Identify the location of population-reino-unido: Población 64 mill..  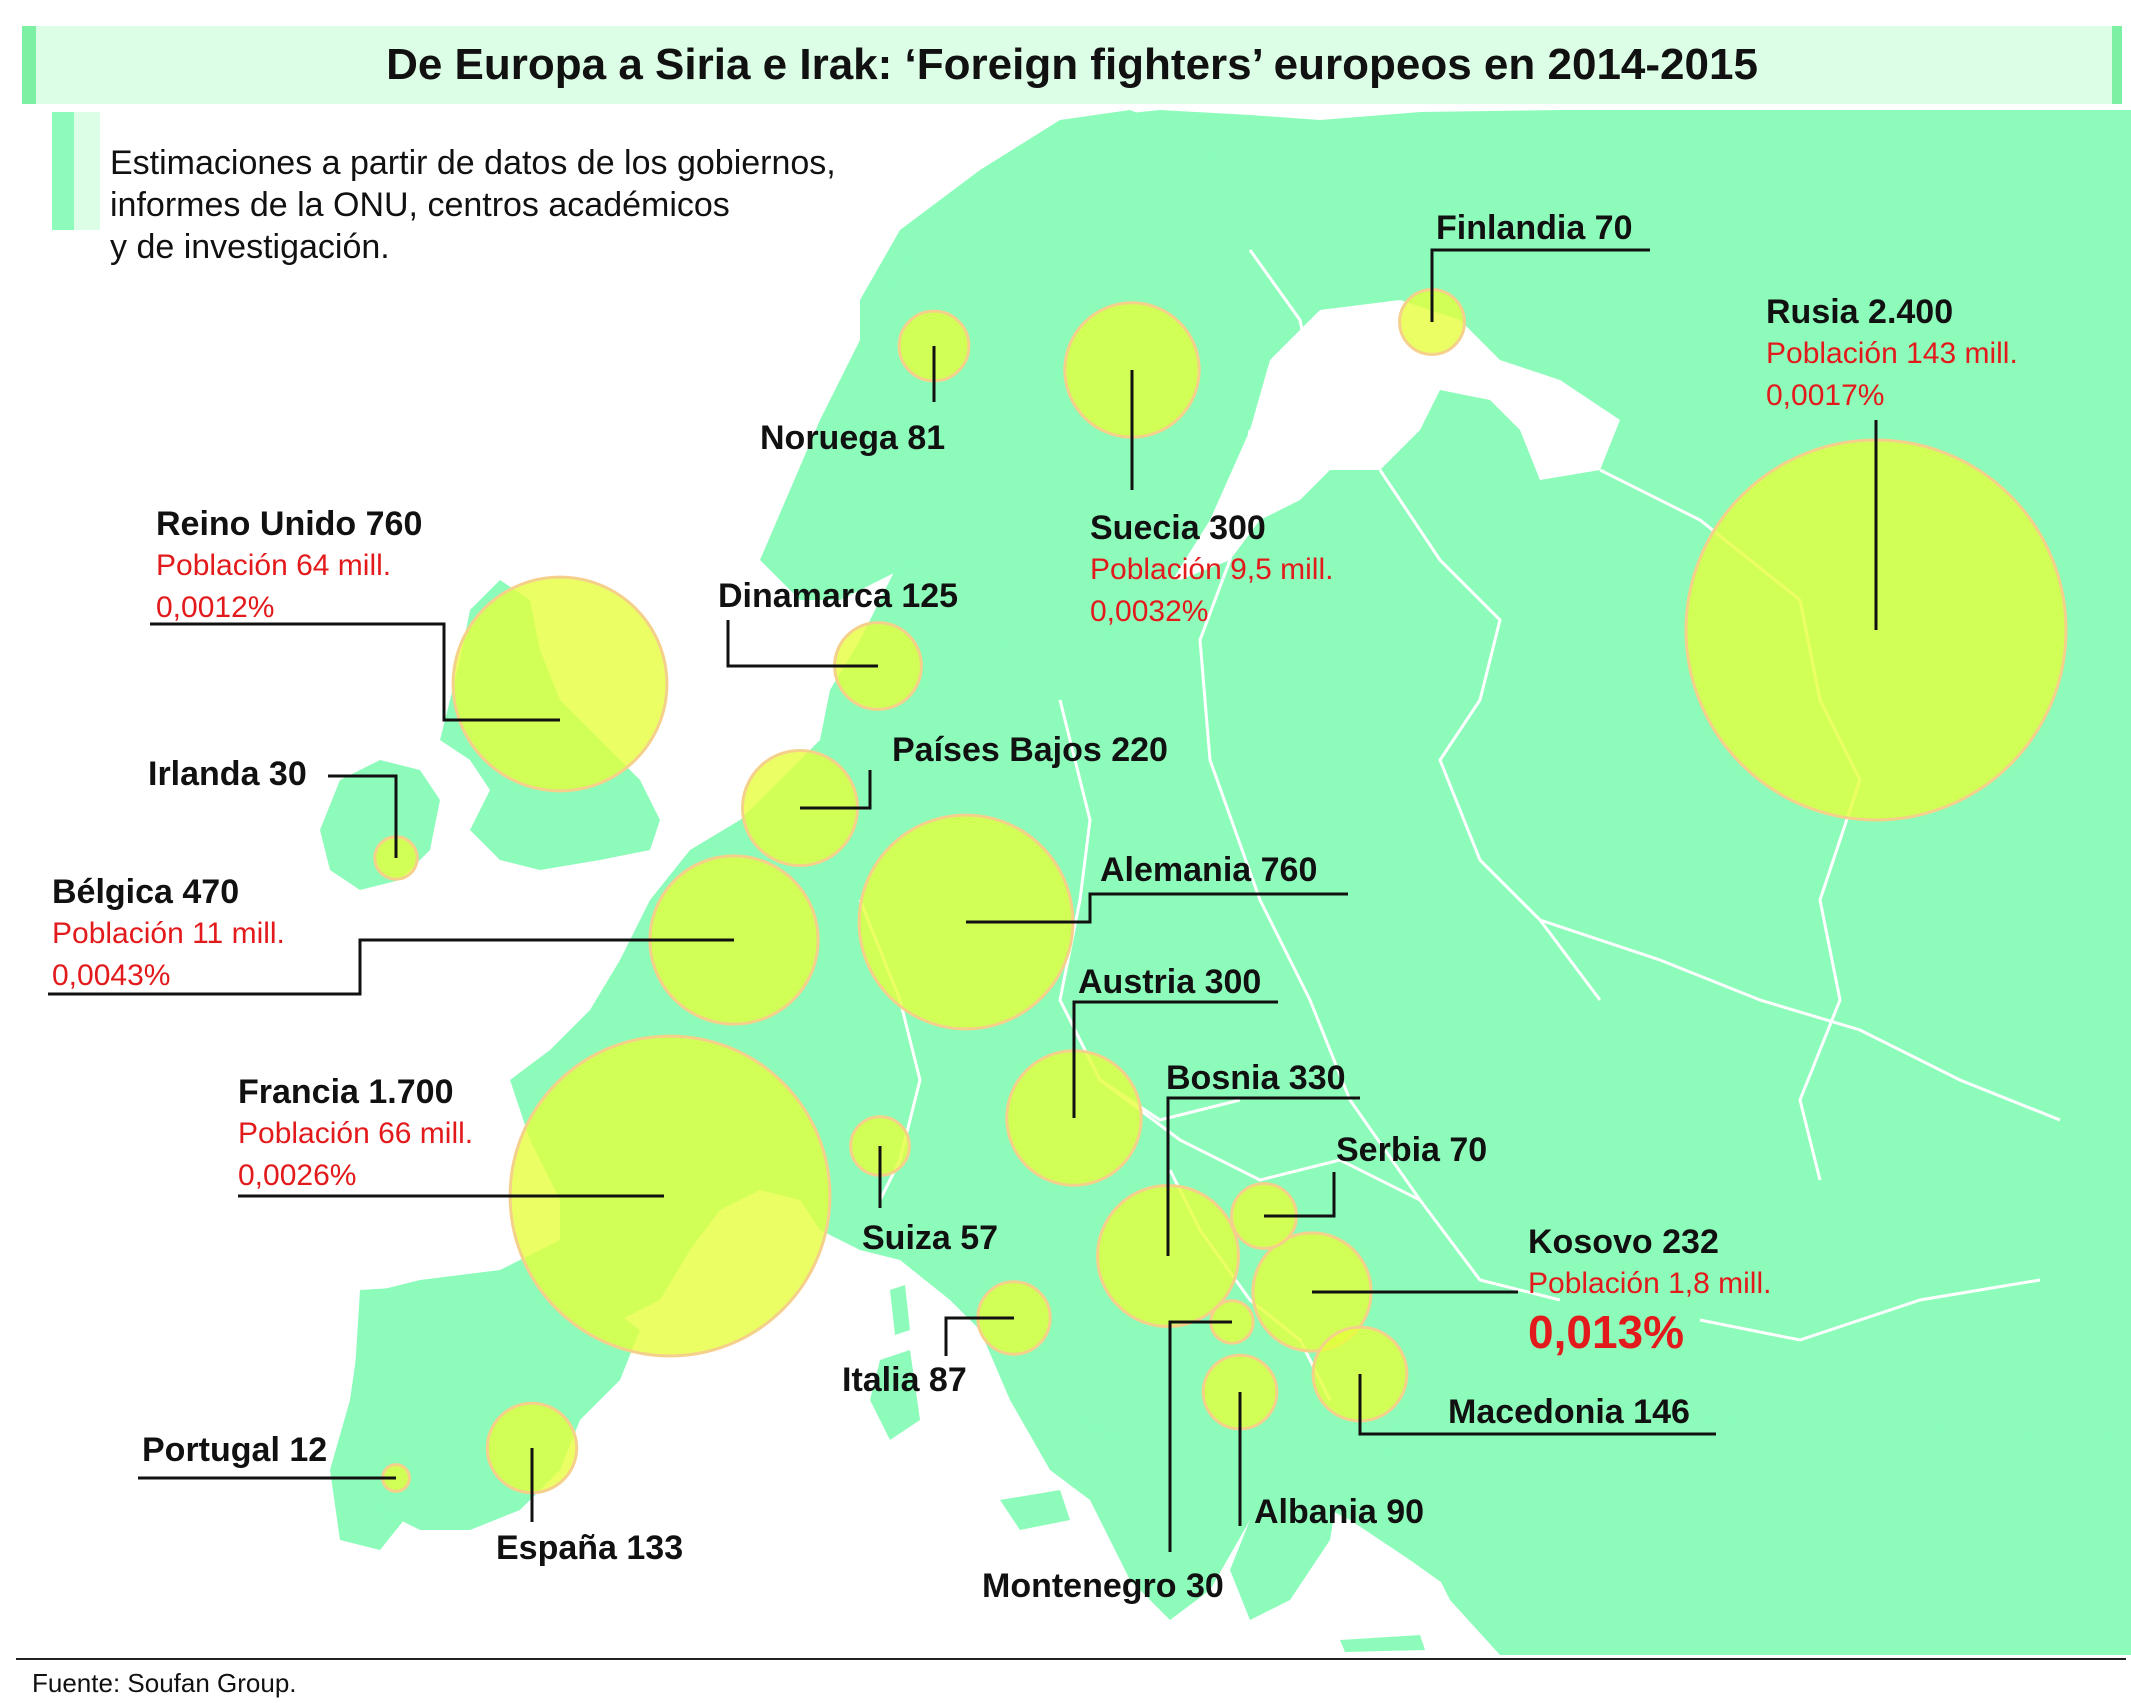
(274, 565).